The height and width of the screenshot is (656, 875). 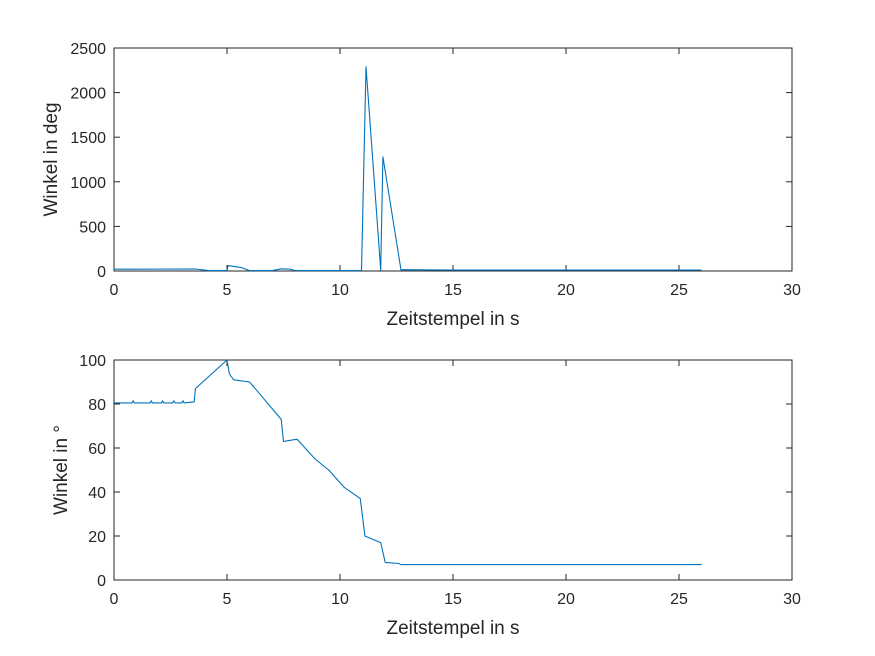 I want to click on y-axis-label: Winkel in deg, so click(x=51, y=159).